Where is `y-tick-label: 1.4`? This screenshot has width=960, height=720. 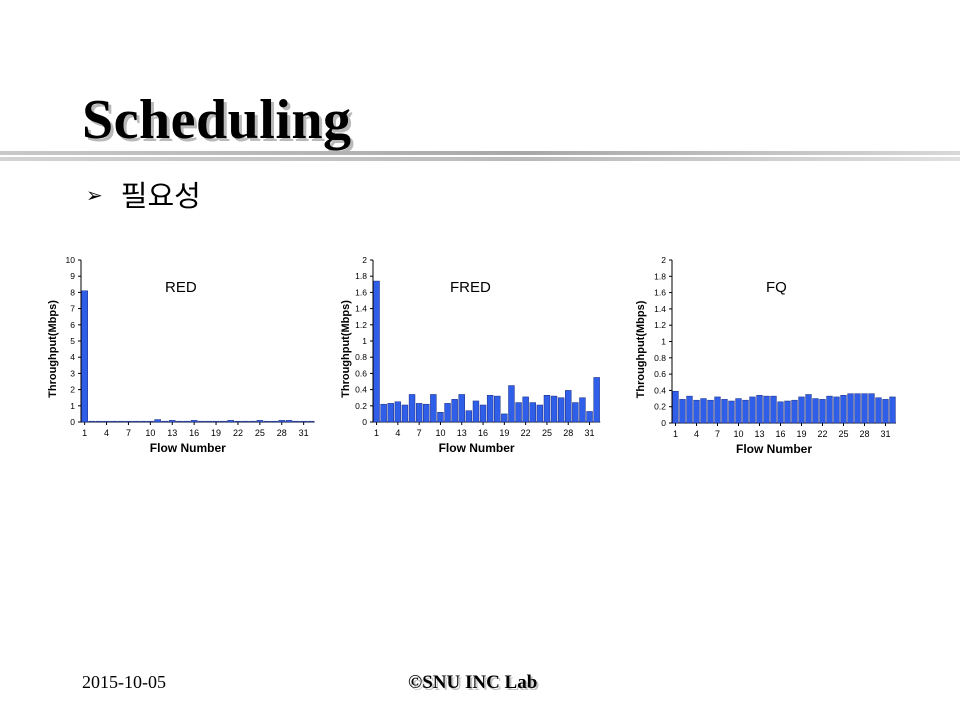 y-tick-label: 1.4 is located at coordinates (361, 309).